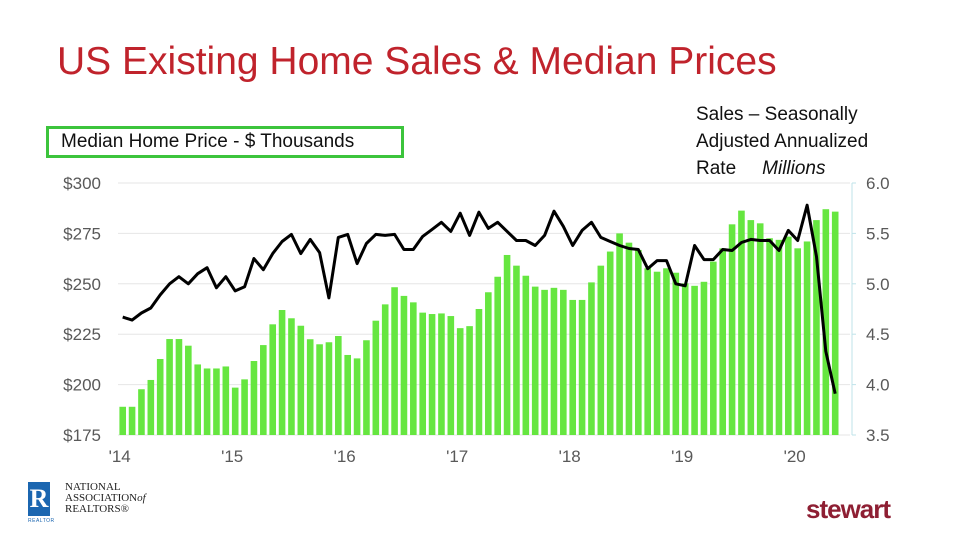  What do you see at coordinates (777, 114) in the screenshot?
I see `right-axis-label-line1: Sales – Seasonally` at bounding box center [777, 114].